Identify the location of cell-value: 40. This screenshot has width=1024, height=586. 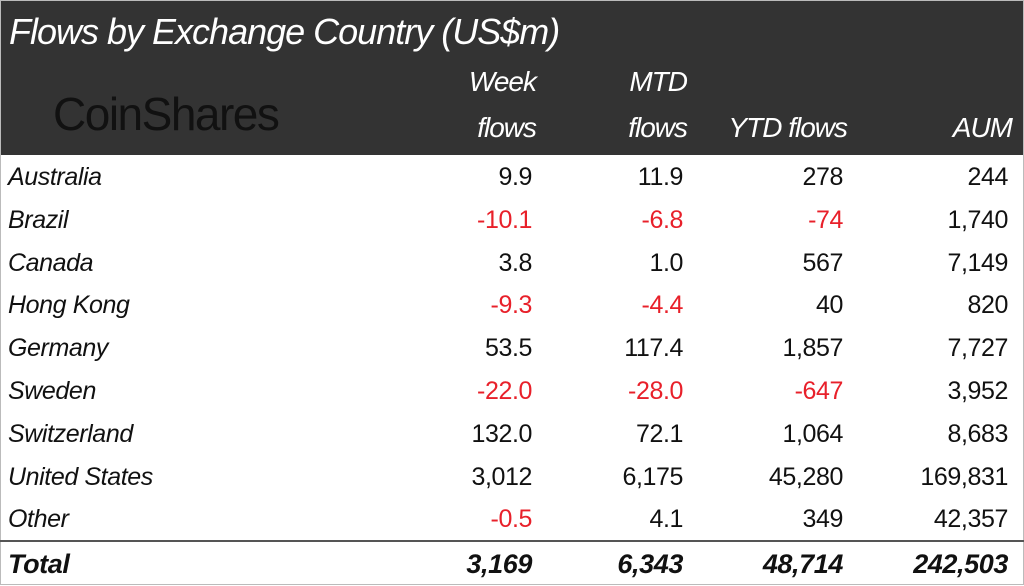
(829, 305).